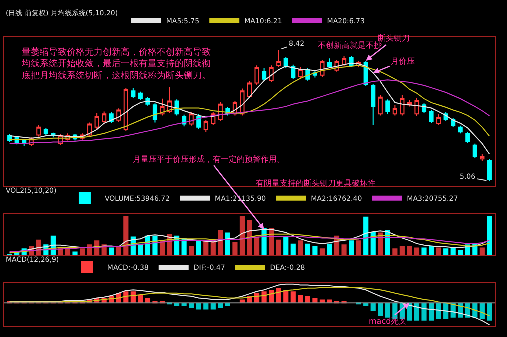 The image size is (507, 337). What do you see at coordinates (403, 61) in the screenshot?
I see `annotation: 月价压` at bounding box center [403, 61].